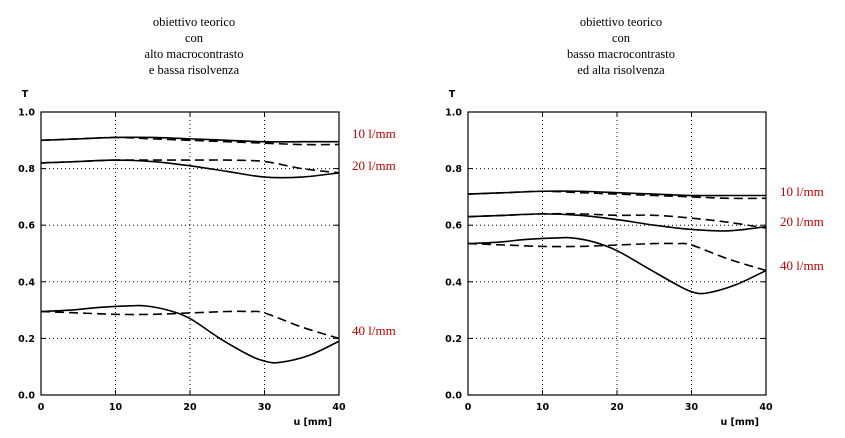 Image resolution: width=845 pixels, height=438 pixels. I want to click on chart-title-line: e bassa risolvenza, so click(194, 70).